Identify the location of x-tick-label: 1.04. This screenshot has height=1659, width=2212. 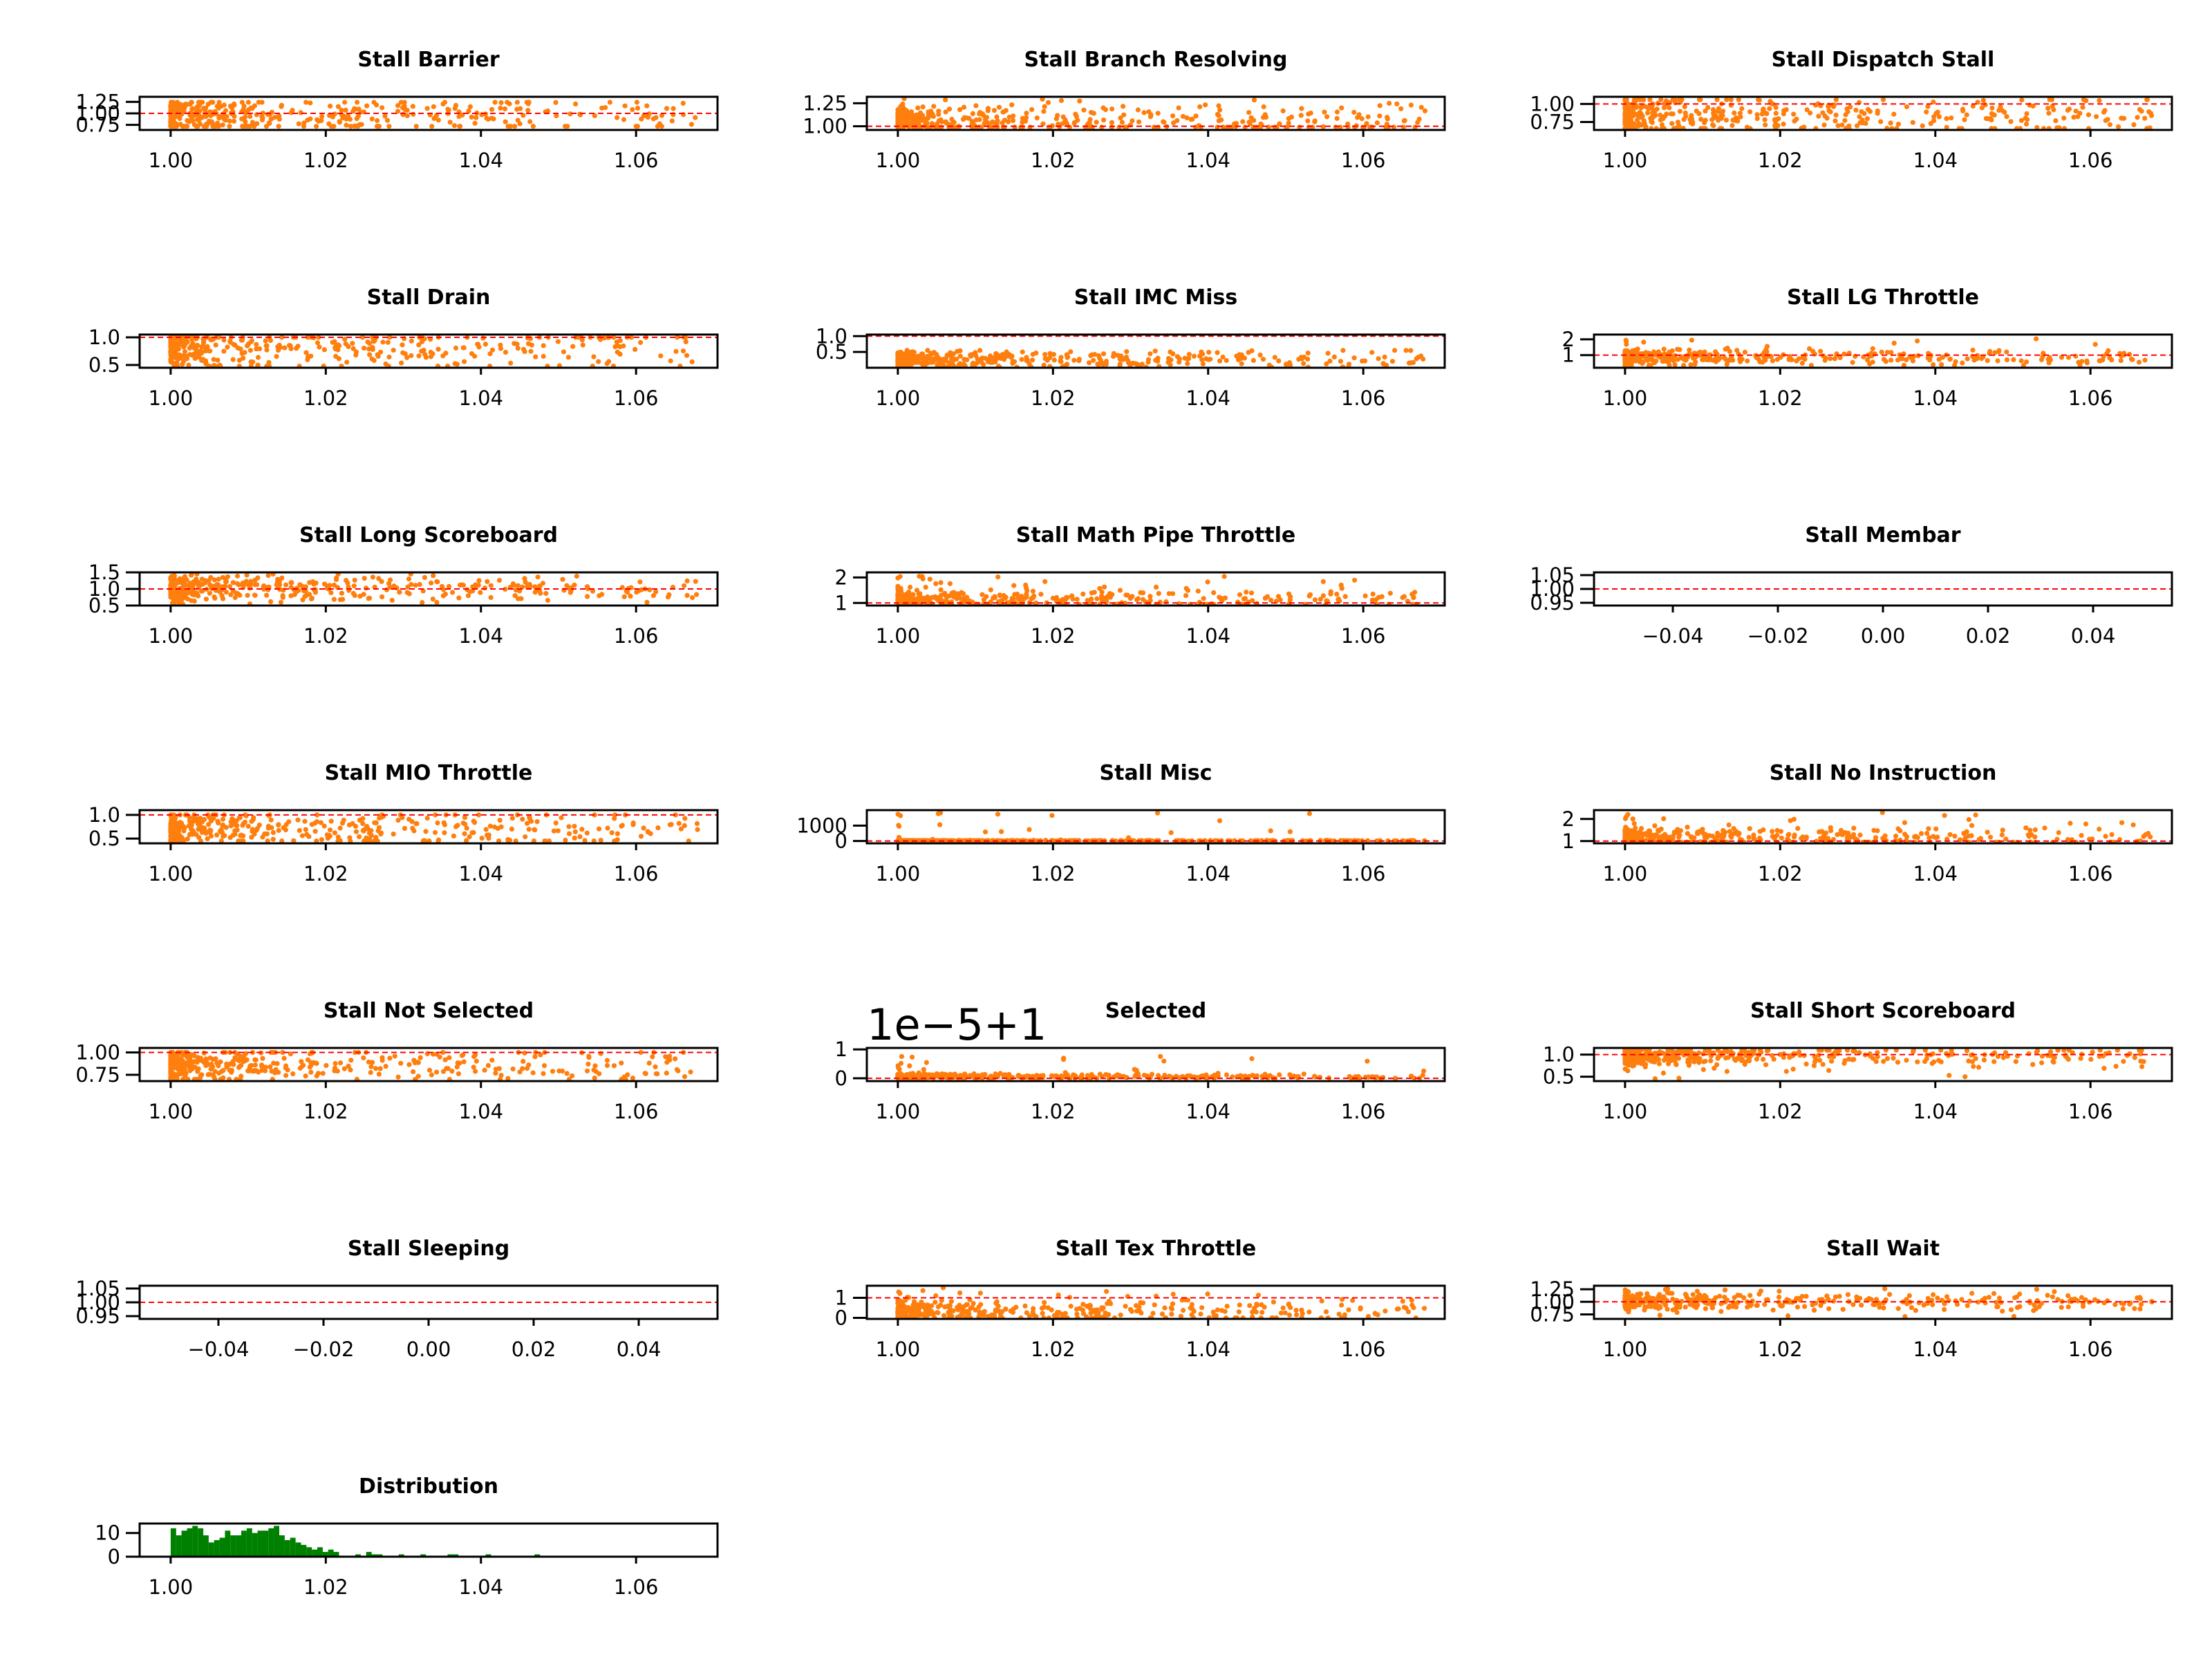
(481, 636).